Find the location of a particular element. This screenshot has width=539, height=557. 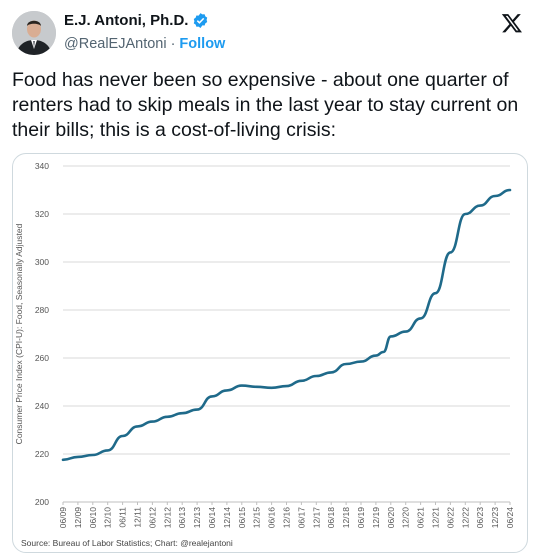

x-tick-label: 06/11 is located at coordinates (123, 517).